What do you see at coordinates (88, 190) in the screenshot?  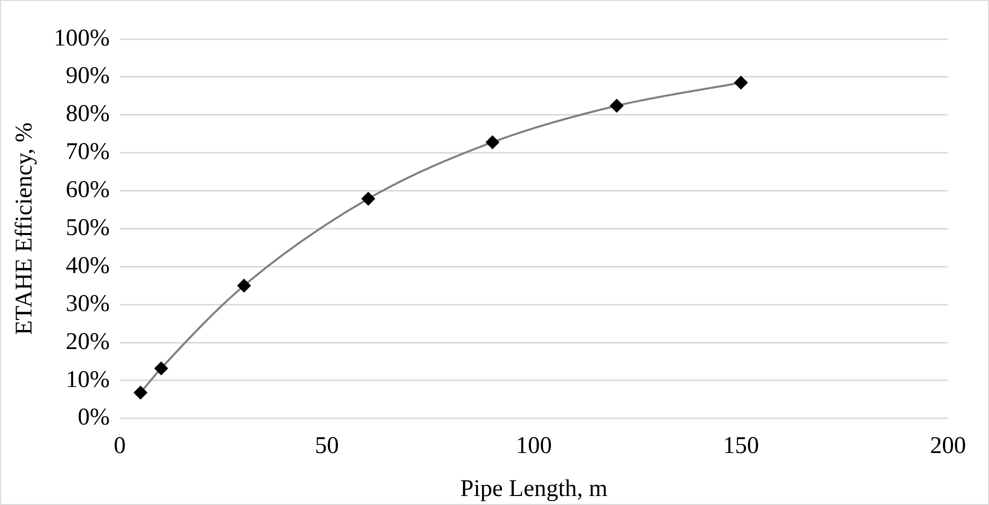 I see `y-tick-label: 60%` at bounding box center [88, 190].